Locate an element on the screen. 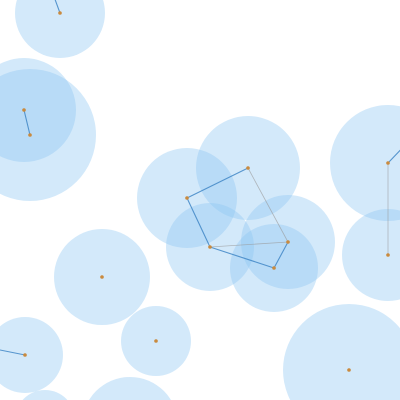 The image size is (400, 400). bubble-n3 is located at coordinates (48, 135).